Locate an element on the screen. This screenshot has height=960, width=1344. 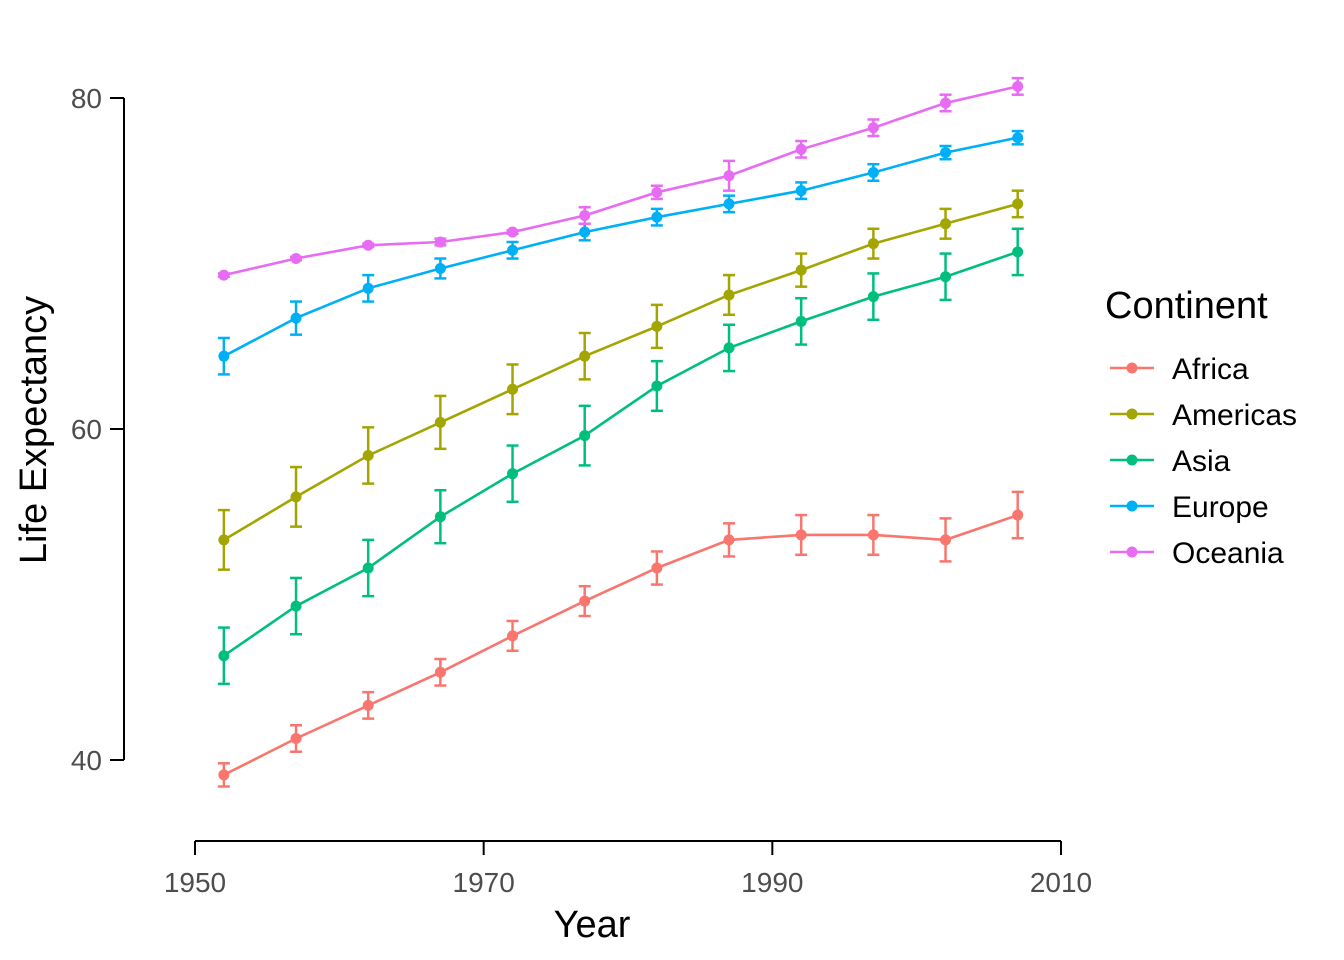
x-tick-label: 1970 is located at coordinates (484, 882).